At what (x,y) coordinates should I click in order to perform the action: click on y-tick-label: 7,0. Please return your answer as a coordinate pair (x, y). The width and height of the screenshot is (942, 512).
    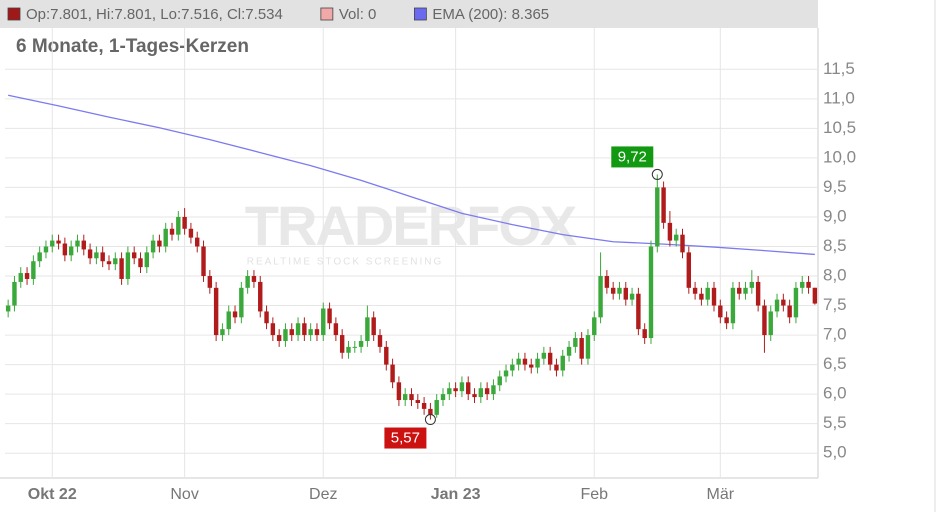
    Looking at the image, I should click on (835, 334).